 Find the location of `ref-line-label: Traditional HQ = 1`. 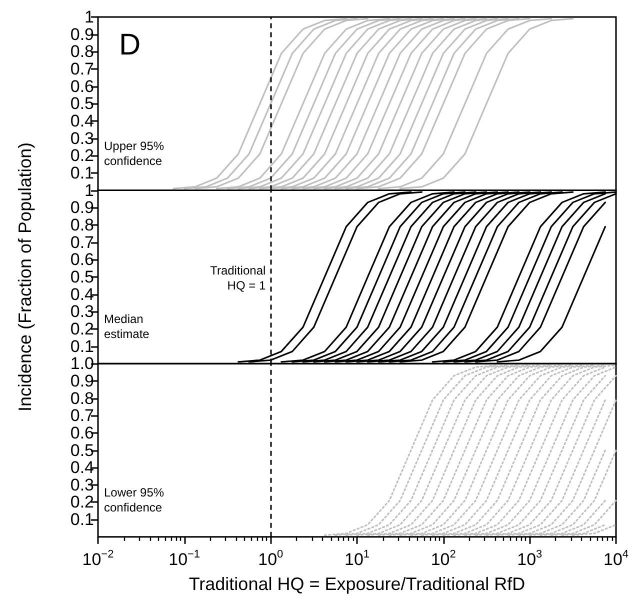

ref-line-label: Traditional HQ = 1 is located at coordinates (238, 278).